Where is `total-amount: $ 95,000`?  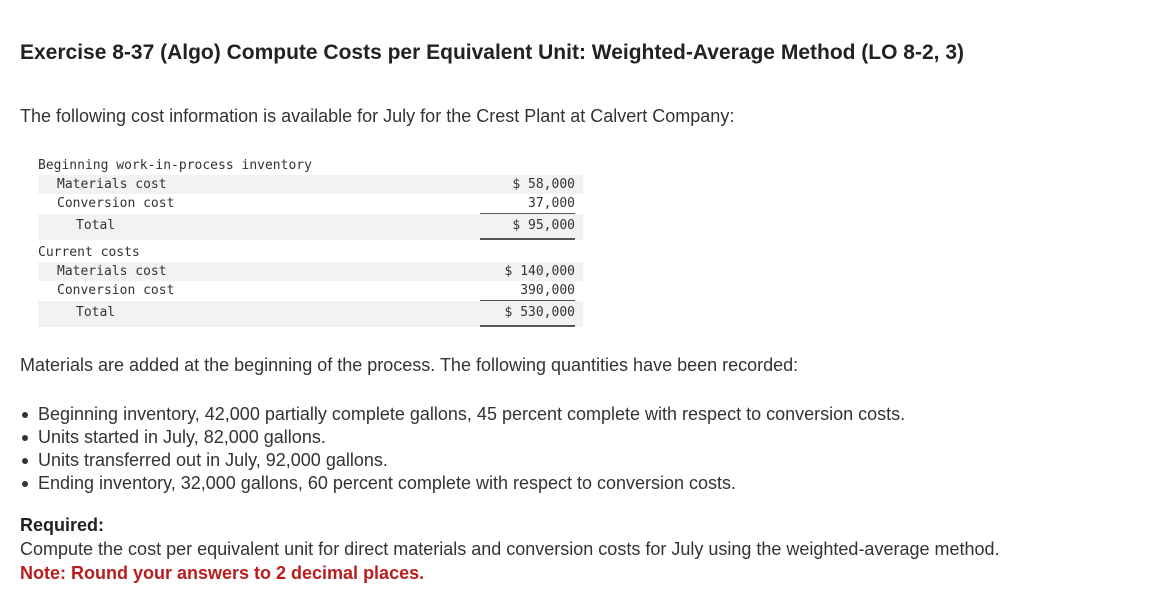 total-amount: $ 95,000 is located at coordinates (527, 227).